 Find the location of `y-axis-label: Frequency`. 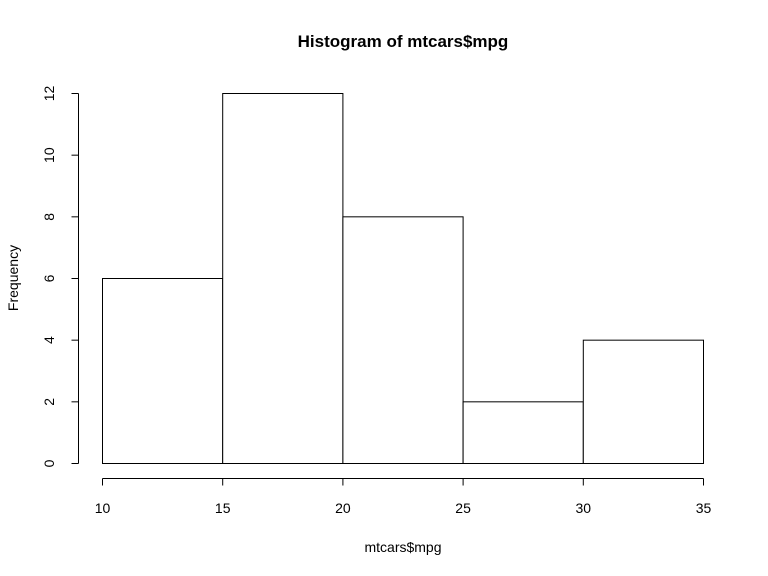

y-axis-label: Frequency is located at coordinates (13, 278).